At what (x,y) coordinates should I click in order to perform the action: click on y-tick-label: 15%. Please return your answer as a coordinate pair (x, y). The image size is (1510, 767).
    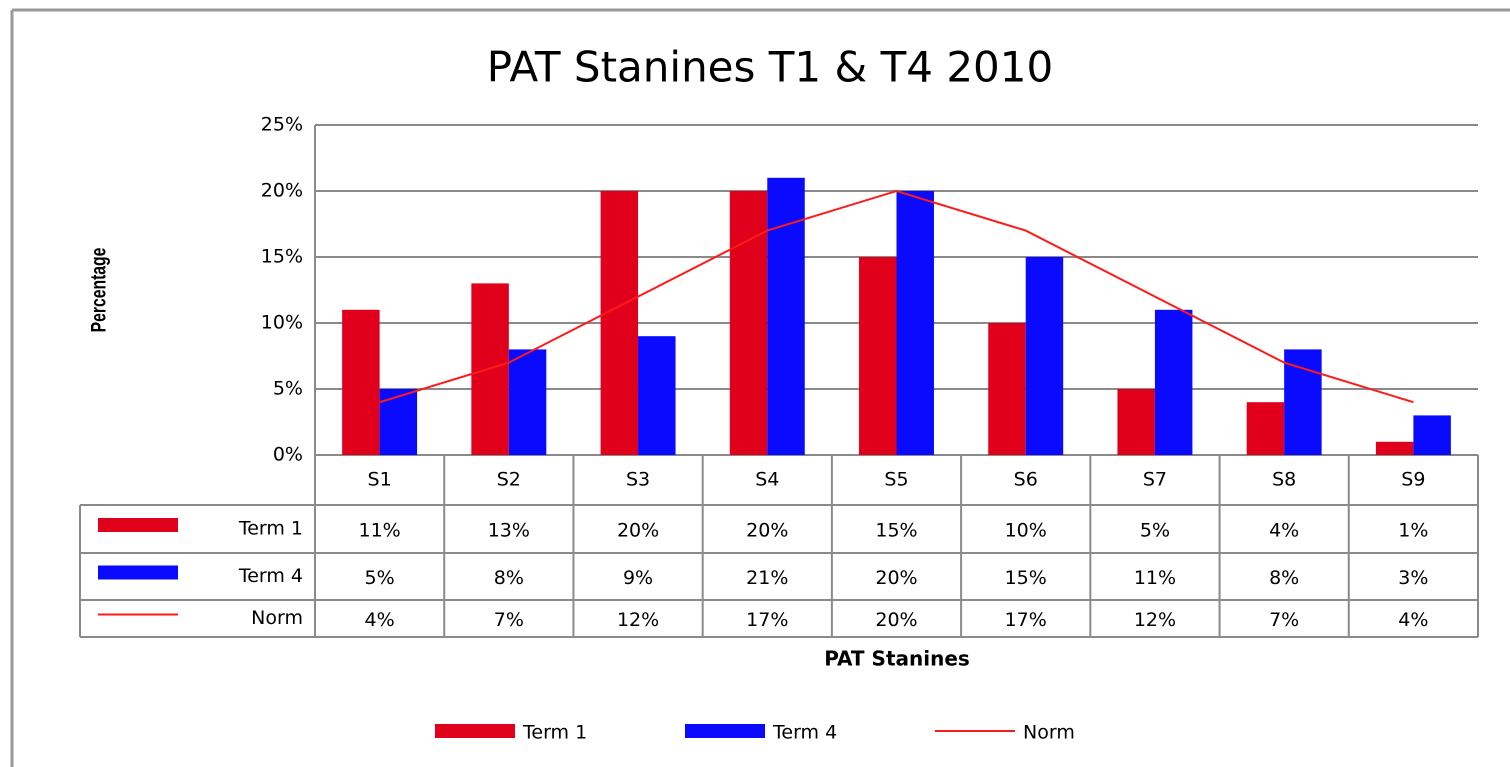
    Looking at the image, I should click on (282, 257).